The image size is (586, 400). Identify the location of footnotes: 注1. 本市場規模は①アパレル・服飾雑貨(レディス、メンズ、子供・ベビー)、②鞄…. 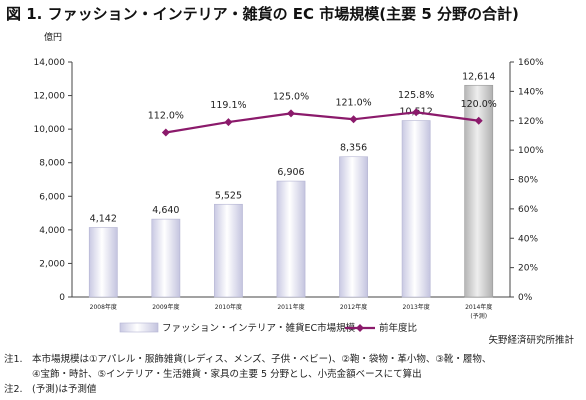
(294, 374).